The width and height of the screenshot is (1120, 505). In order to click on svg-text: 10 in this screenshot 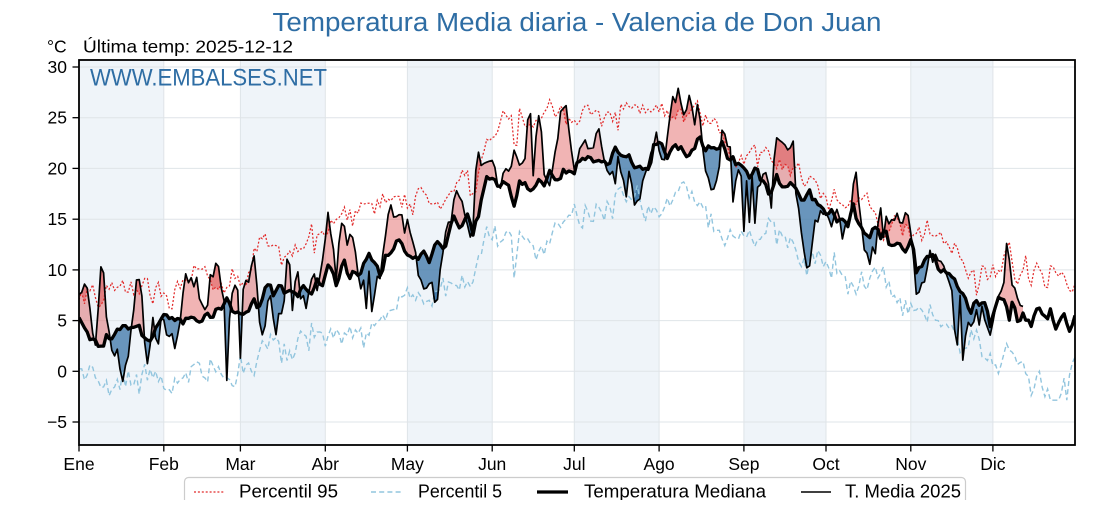, I will do `click(58, 270)`.